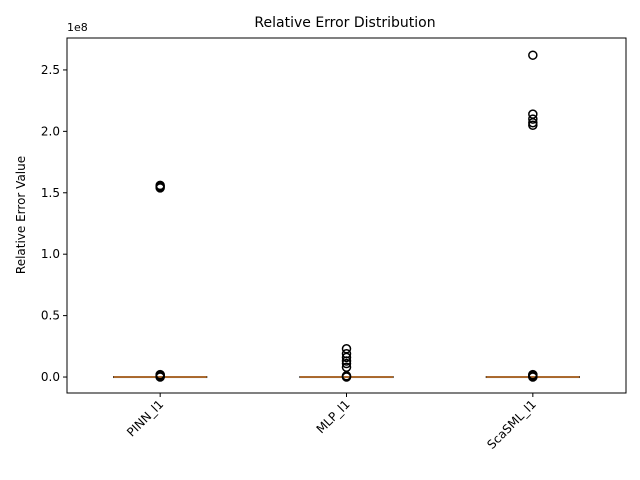 The width and height of the screenshot is (640, 480). I want to click on x-tick-label: ScaSML_l1, so click(511, 424).